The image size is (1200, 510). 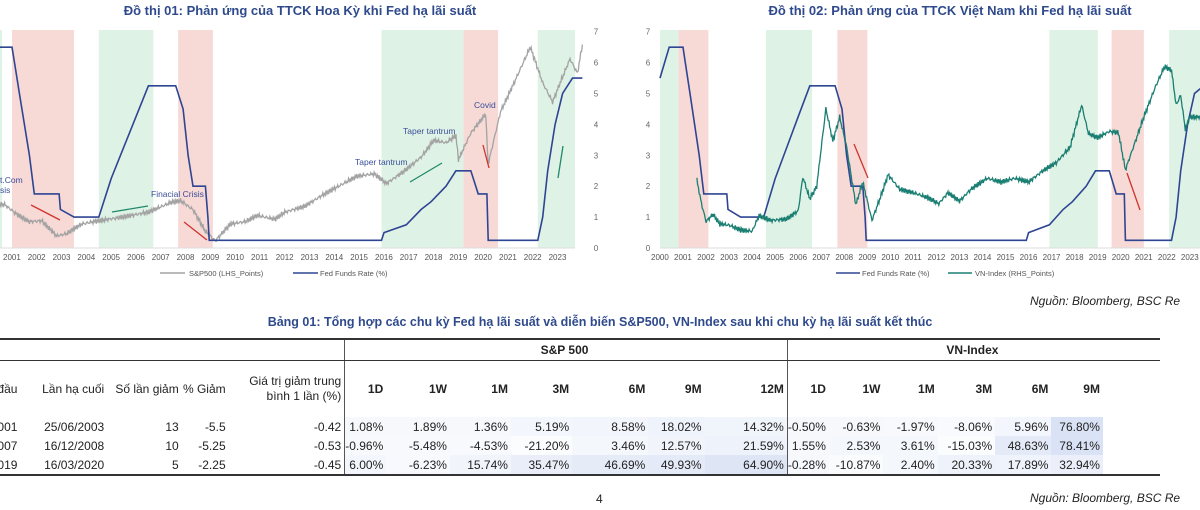 I want to click on number-of-cuts: 10, so click(x=172, y=445).